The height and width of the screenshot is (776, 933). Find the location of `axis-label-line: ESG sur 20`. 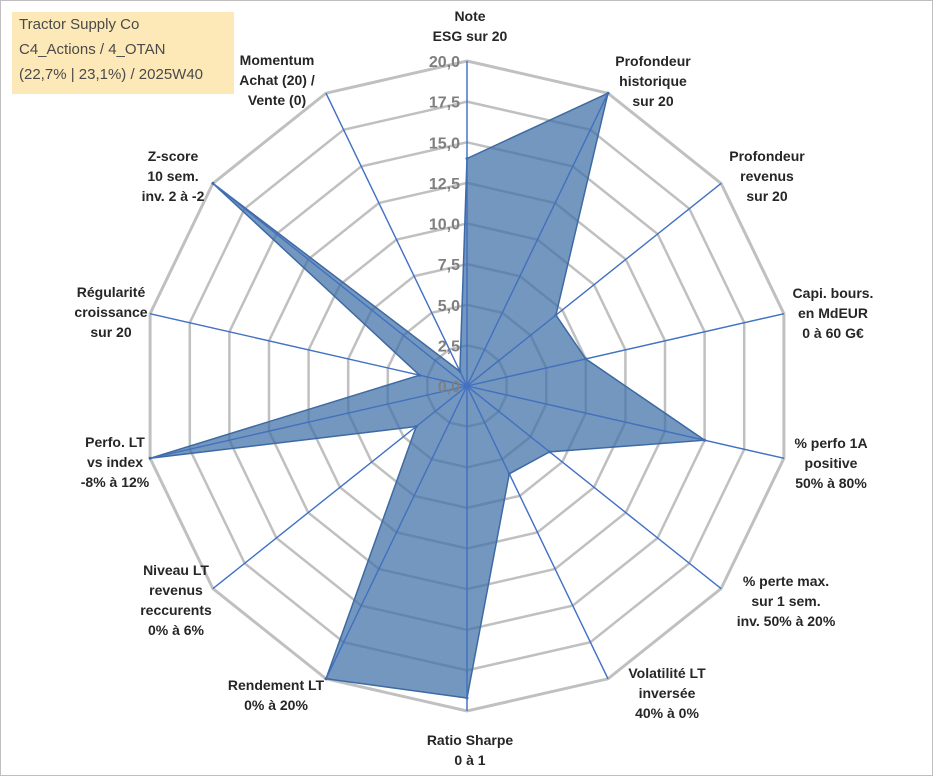

axis-label-line: ESG sur 20 is located at coordinates (470, 36).